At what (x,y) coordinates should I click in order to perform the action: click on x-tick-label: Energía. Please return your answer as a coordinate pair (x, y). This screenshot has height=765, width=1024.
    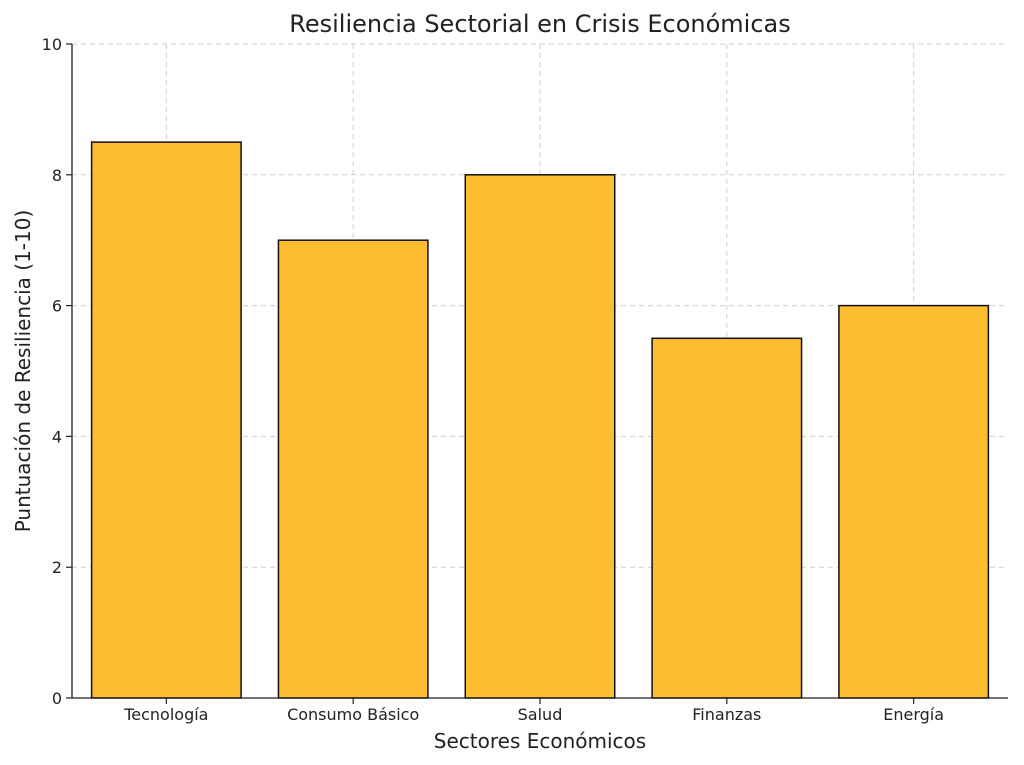
    Looking at the image, I should click on (913, 714).